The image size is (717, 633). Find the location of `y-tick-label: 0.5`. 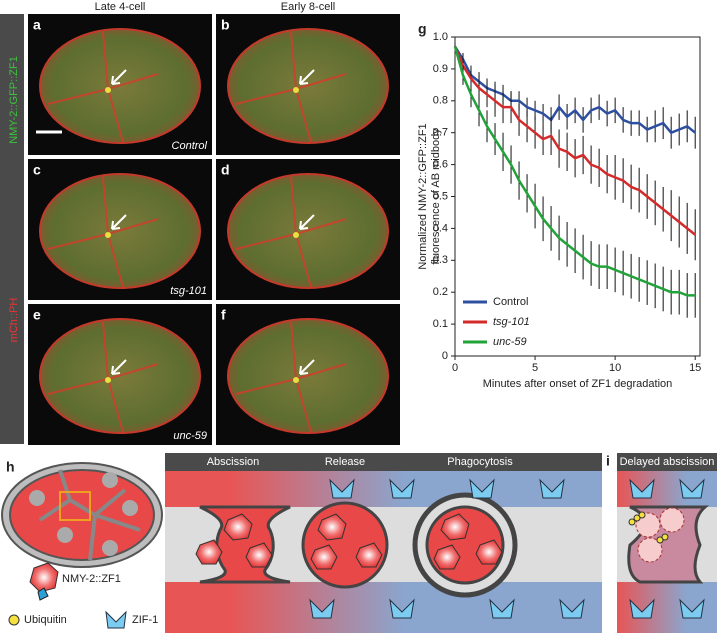

y-tick-label: 0.5 is located at coordinates (440, 196).